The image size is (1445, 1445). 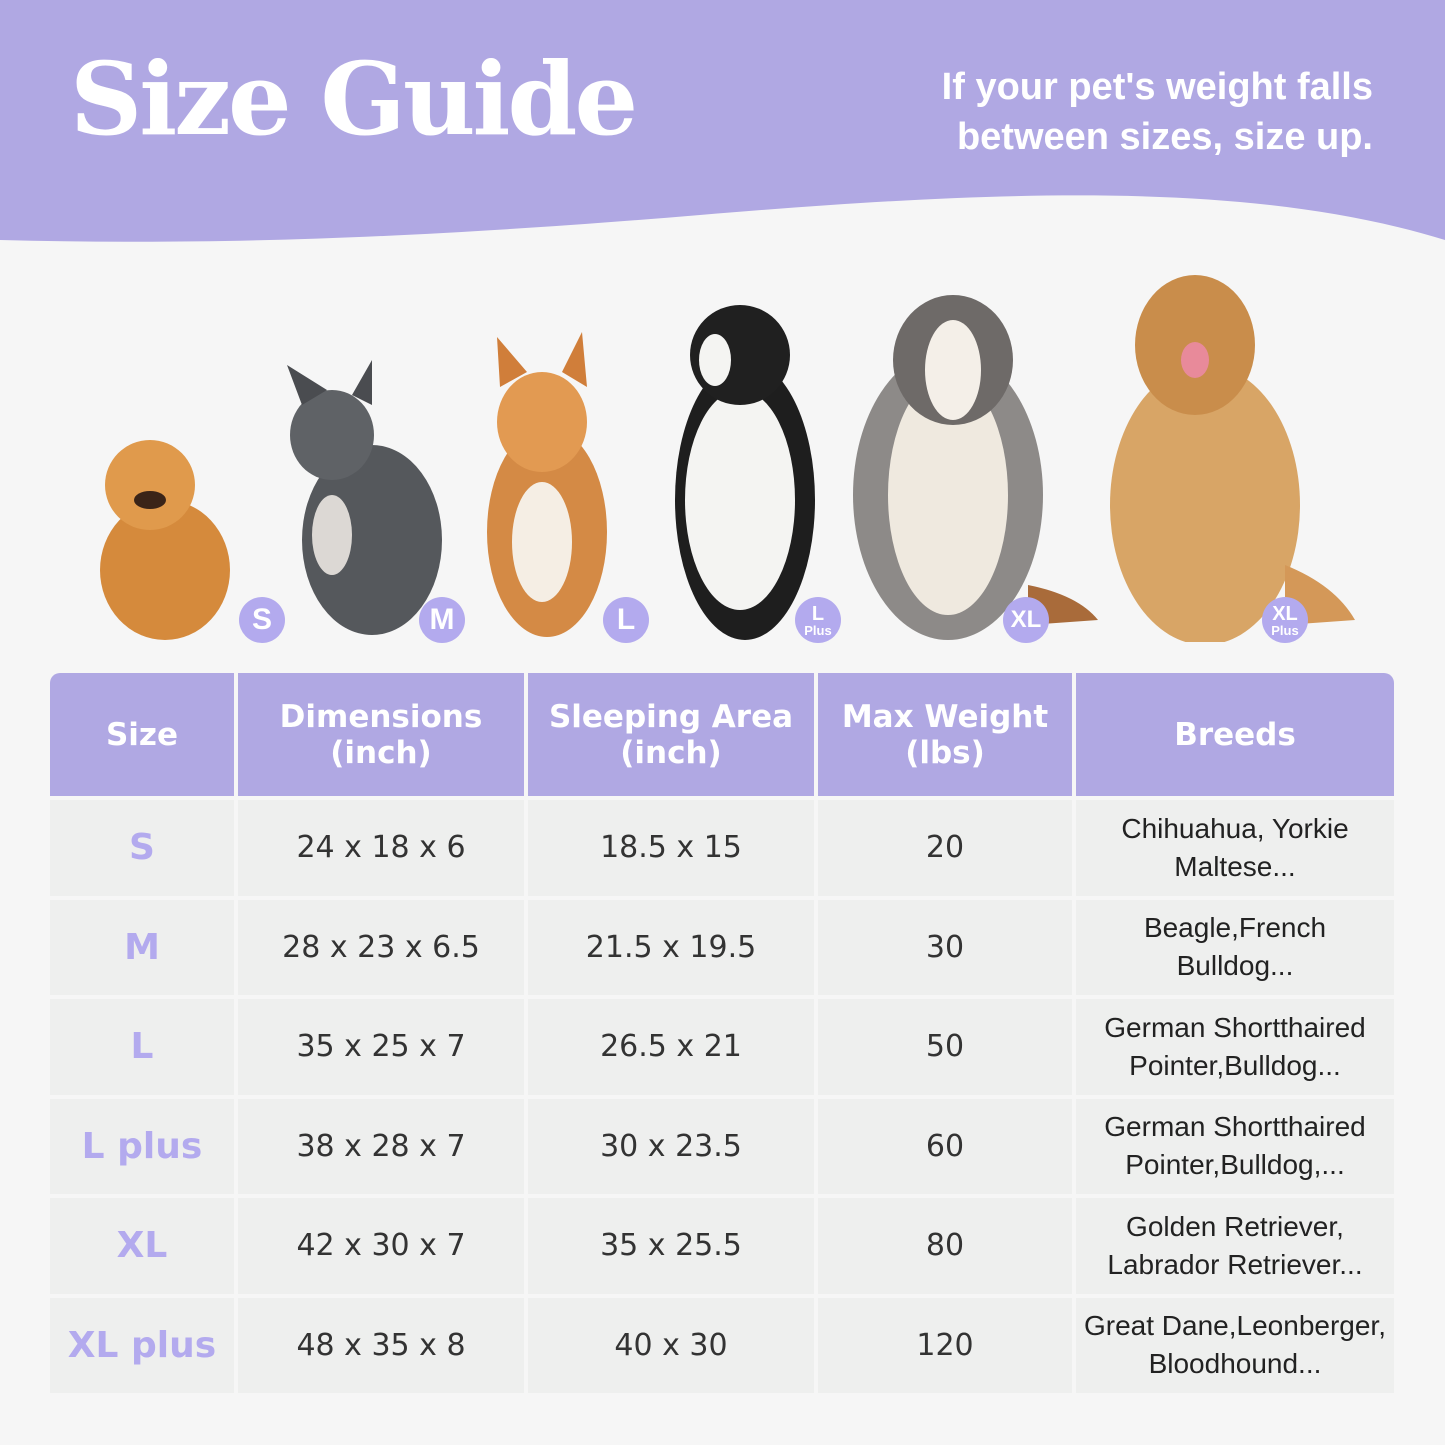 I want to click on size-badge-l: L, so click(x=626, y=620).